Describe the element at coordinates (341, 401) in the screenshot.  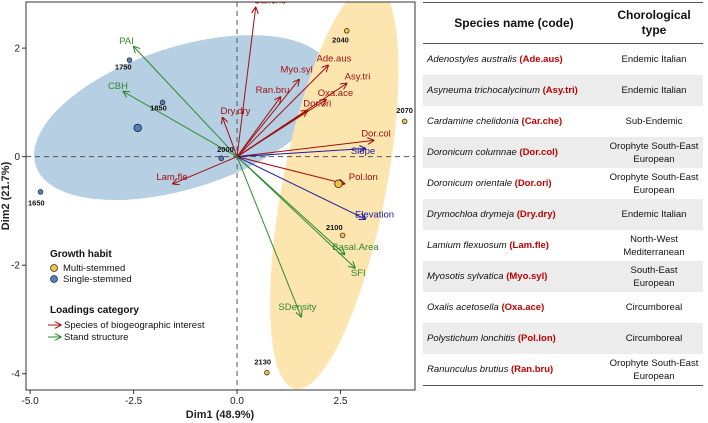
I see `x-tick-label: 2.5` at that location.